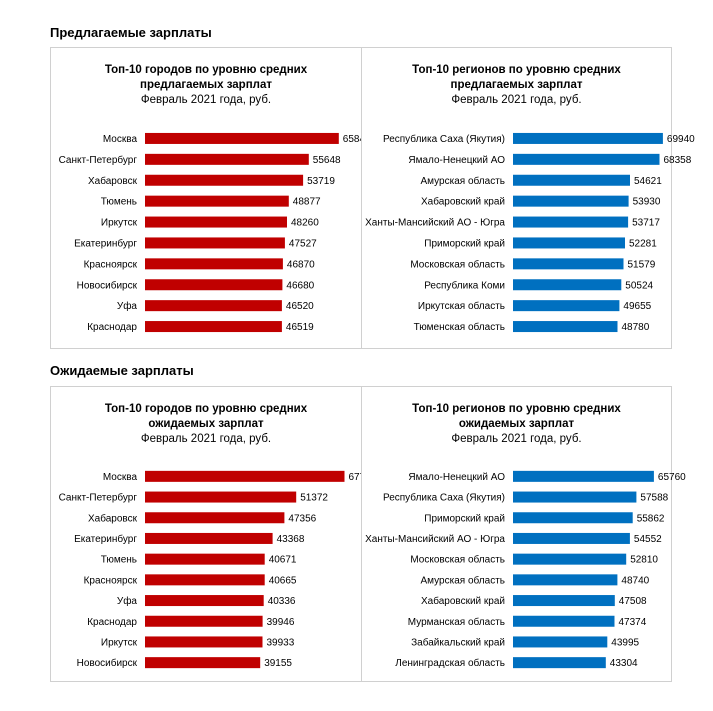 Image resolution: width=713 pixels, height=711 pixels. What do you see at coordinates (450, 663) in the screenshot?
I see `category-label: Ленинградская область` at bounding box center [450, 663].